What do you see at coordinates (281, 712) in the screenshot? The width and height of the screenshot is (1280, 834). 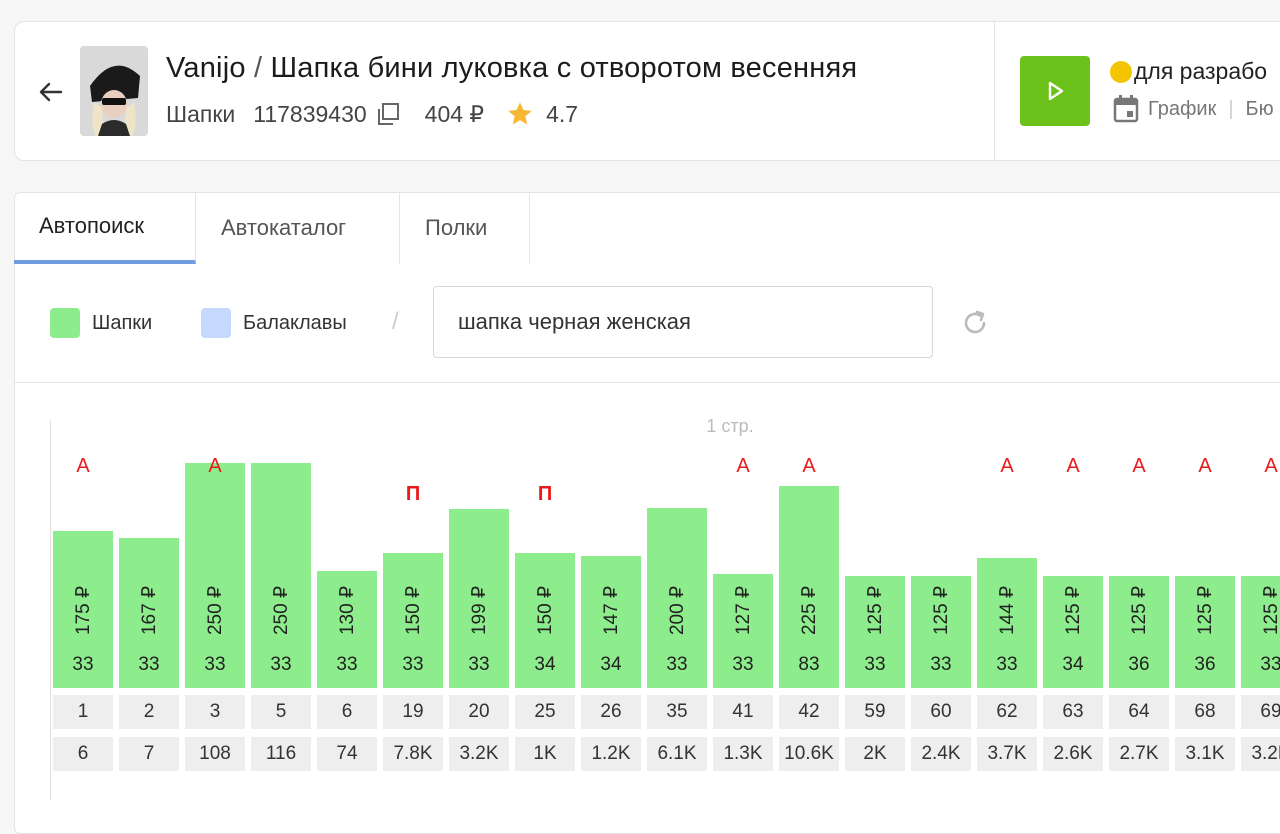 I see `position-cell: 5` at bounding box center [281, 712].